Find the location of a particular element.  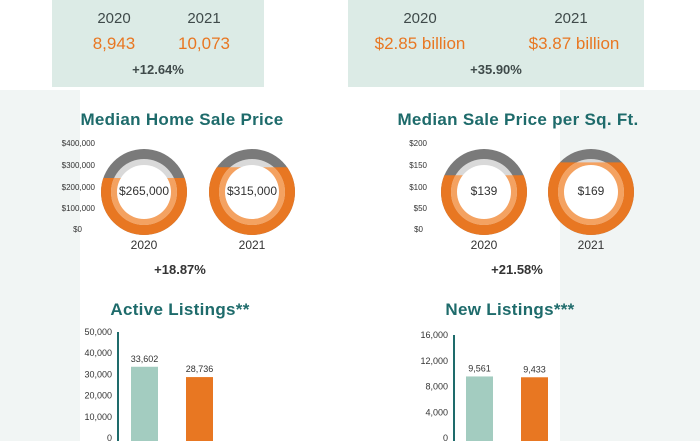

y-tick: $400,000 is located at coordinates (78, 143).